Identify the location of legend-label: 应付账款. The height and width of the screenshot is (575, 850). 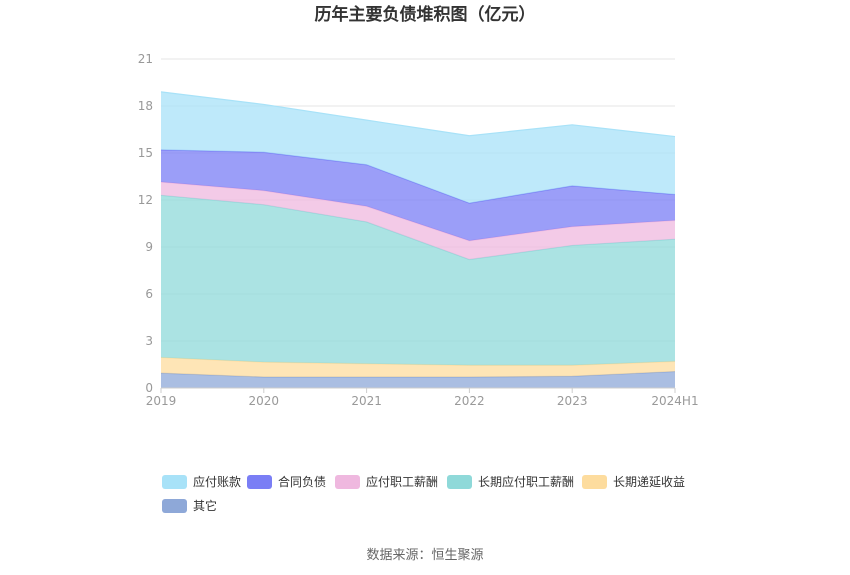
(217, 481).